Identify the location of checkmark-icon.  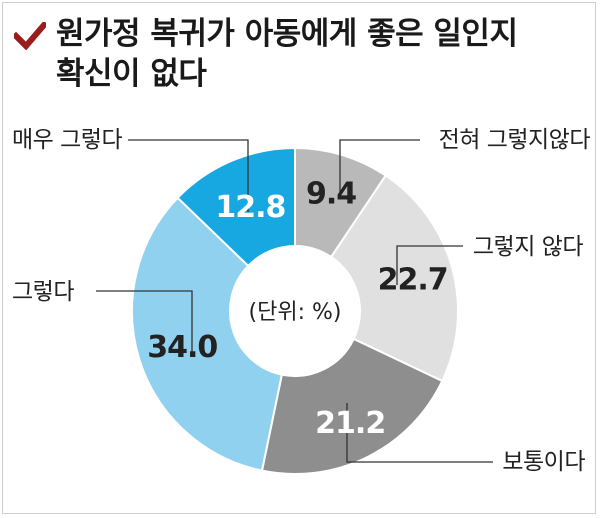
(30, 37).